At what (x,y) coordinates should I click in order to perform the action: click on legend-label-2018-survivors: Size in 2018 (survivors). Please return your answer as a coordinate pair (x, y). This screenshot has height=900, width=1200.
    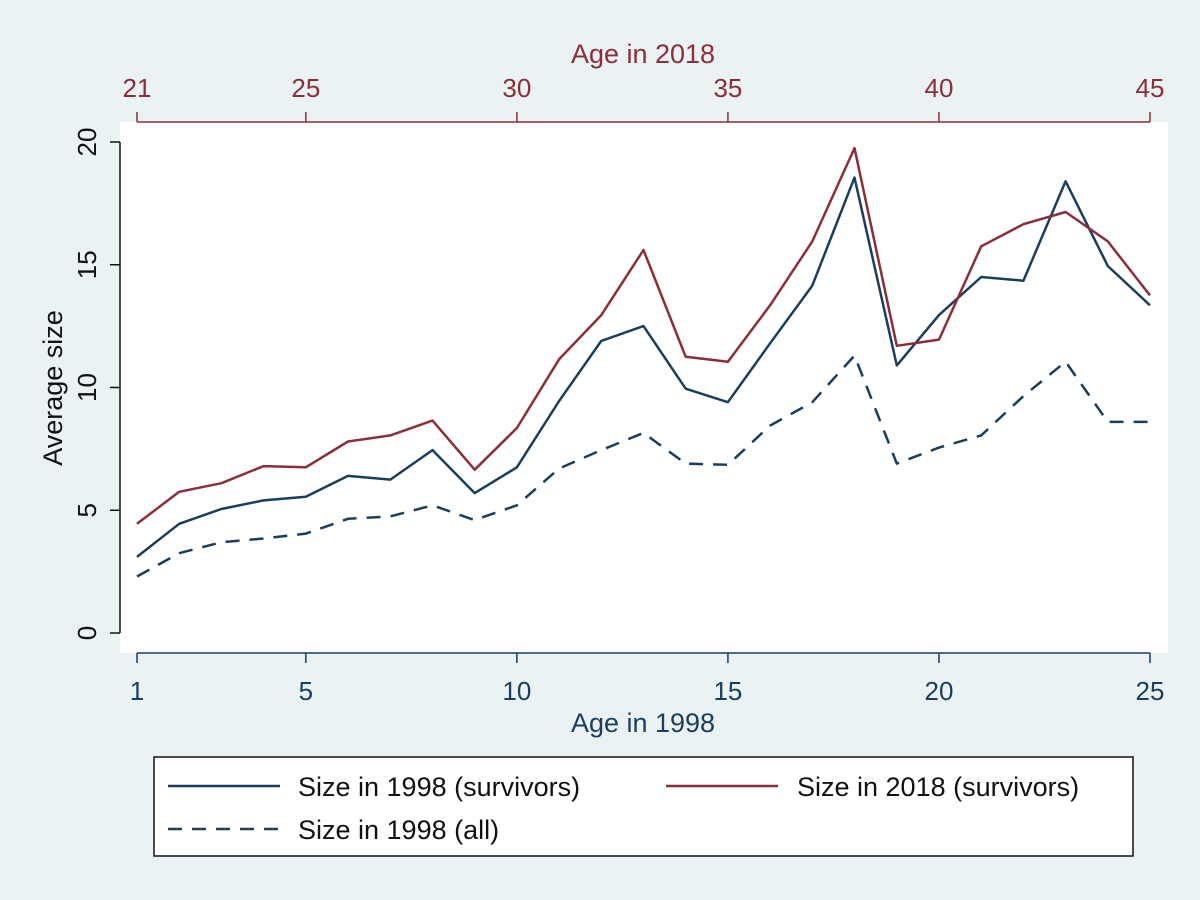
    Looking at the image, I should click on (938, 787).